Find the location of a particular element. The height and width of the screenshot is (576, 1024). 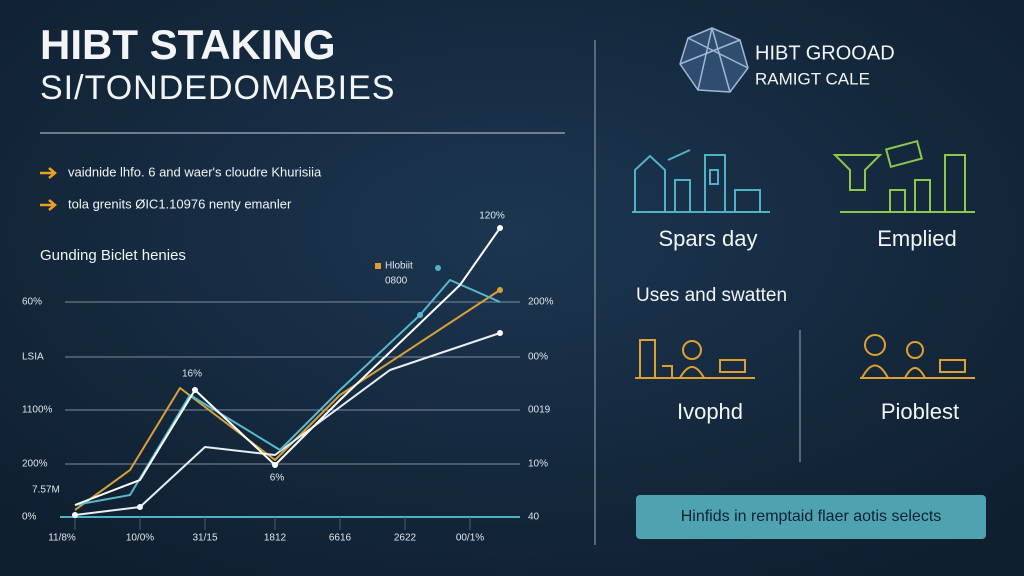

section-title: Uses and swatten is located at coordinates (711, 295).